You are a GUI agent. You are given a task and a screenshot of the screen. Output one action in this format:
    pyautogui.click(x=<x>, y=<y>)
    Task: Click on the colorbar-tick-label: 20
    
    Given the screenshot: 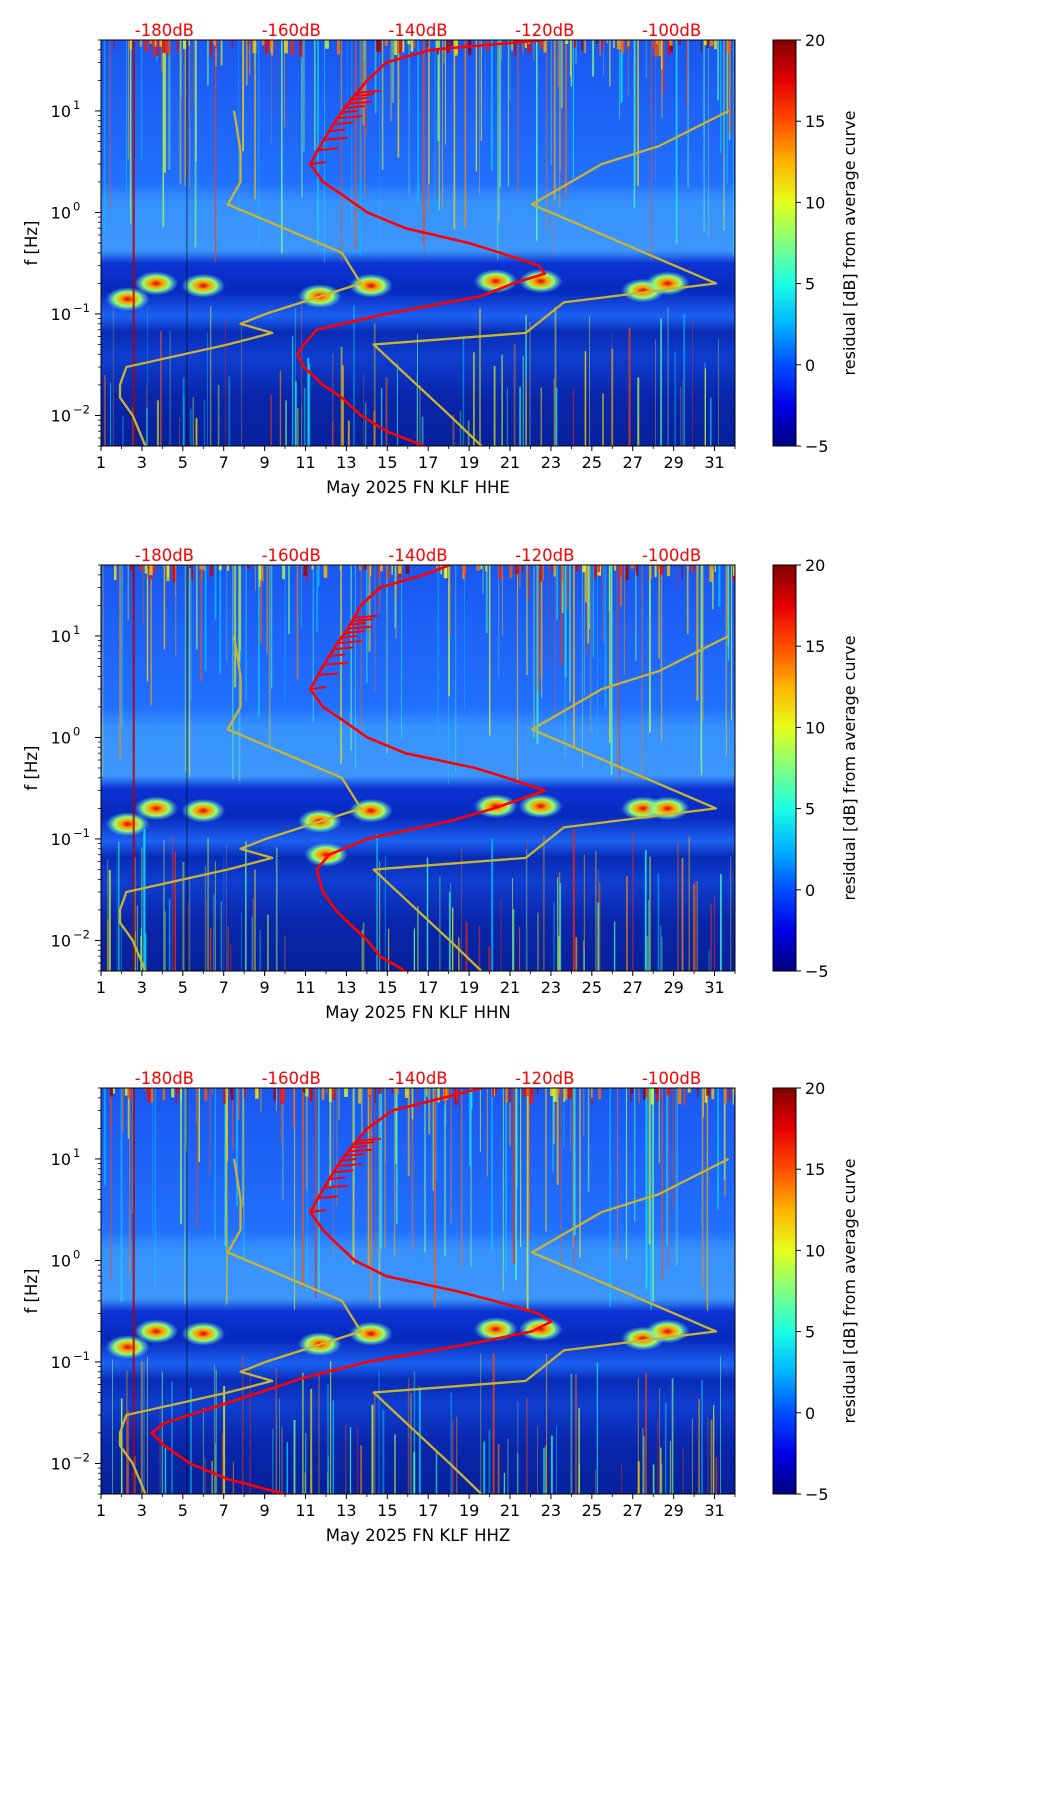 What is the action you would take?
    pyautogui.click(x=815, y=1088)
    